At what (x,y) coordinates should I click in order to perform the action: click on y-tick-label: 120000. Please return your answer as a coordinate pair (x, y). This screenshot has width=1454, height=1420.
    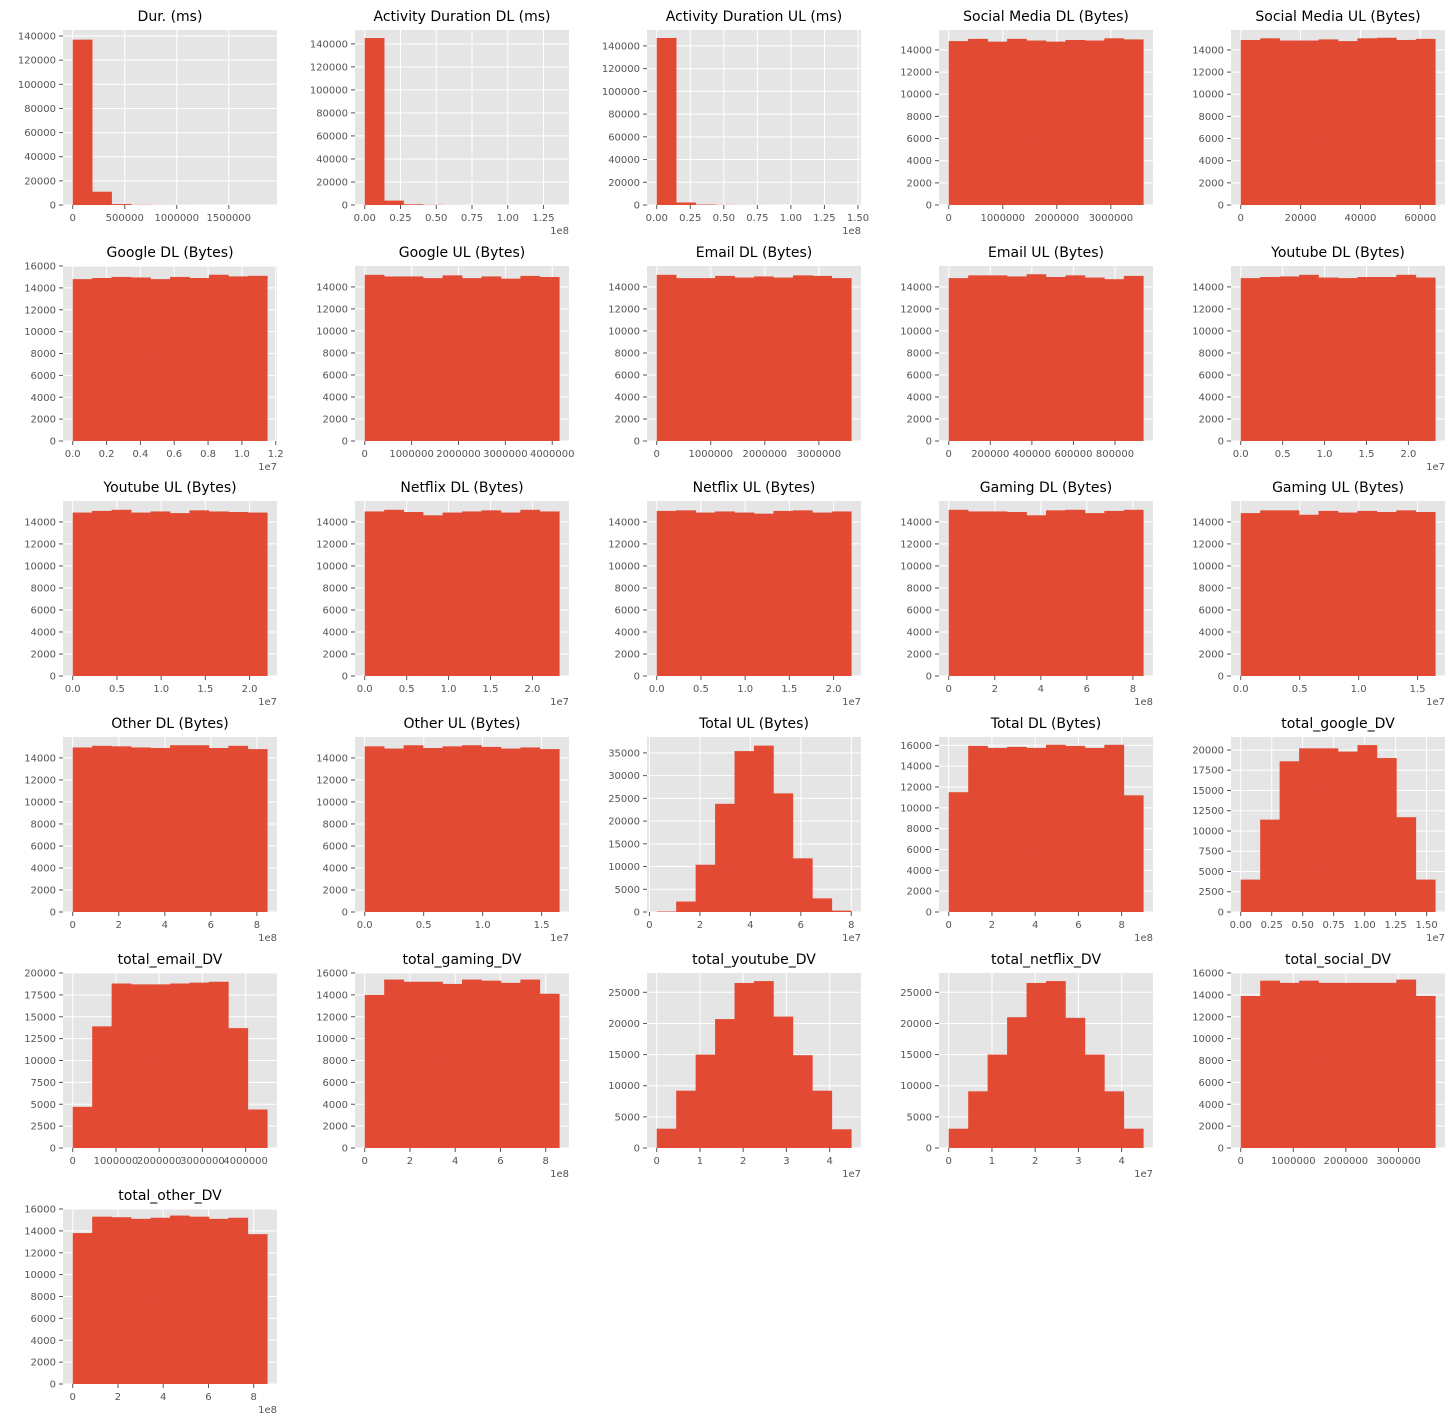
    Looking at the image, I should click on (329, 67).